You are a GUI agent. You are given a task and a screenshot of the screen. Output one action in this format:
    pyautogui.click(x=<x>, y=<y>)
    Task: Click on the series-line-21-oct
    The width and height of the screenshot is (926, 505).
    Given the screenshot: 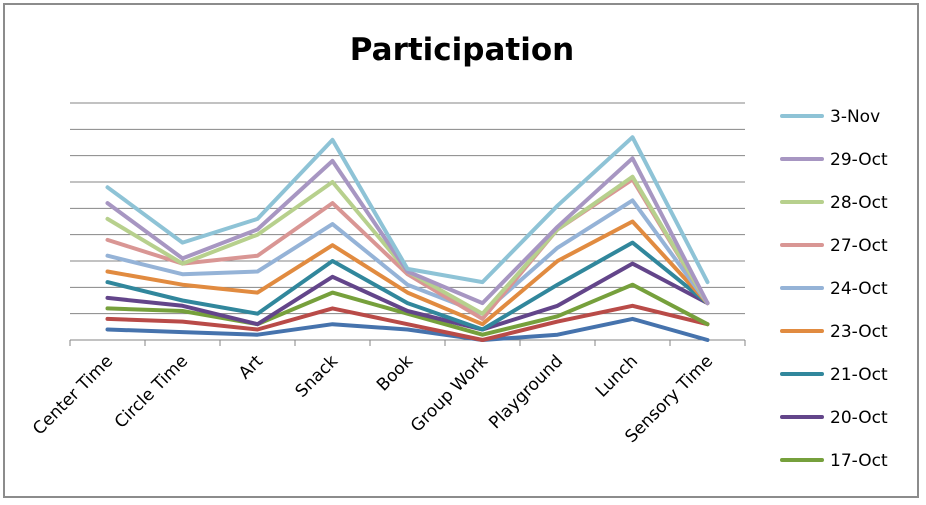 What is the action you would take?
    pyautogui.click(x=407, y=286)
    